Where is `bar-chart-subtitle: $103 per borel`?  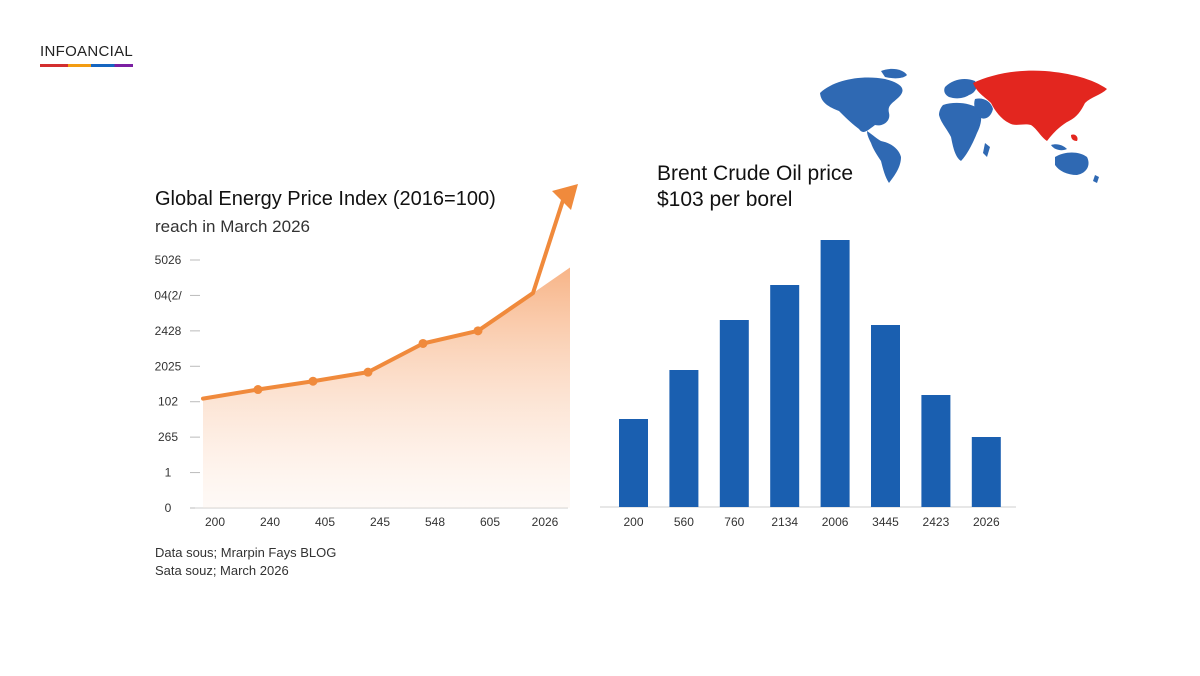
bar-chart-subtitle: $103 per borel is located at coordinates (725, 199).